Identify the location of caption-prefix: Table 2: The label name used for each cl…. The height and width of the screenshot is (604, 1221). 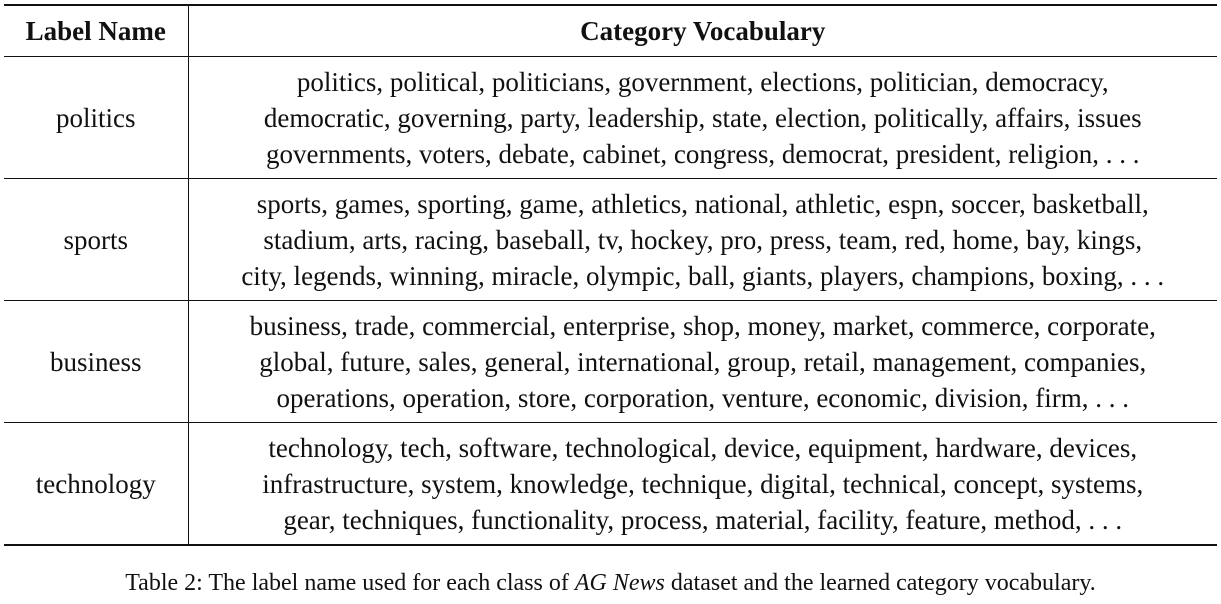
(350, 583).